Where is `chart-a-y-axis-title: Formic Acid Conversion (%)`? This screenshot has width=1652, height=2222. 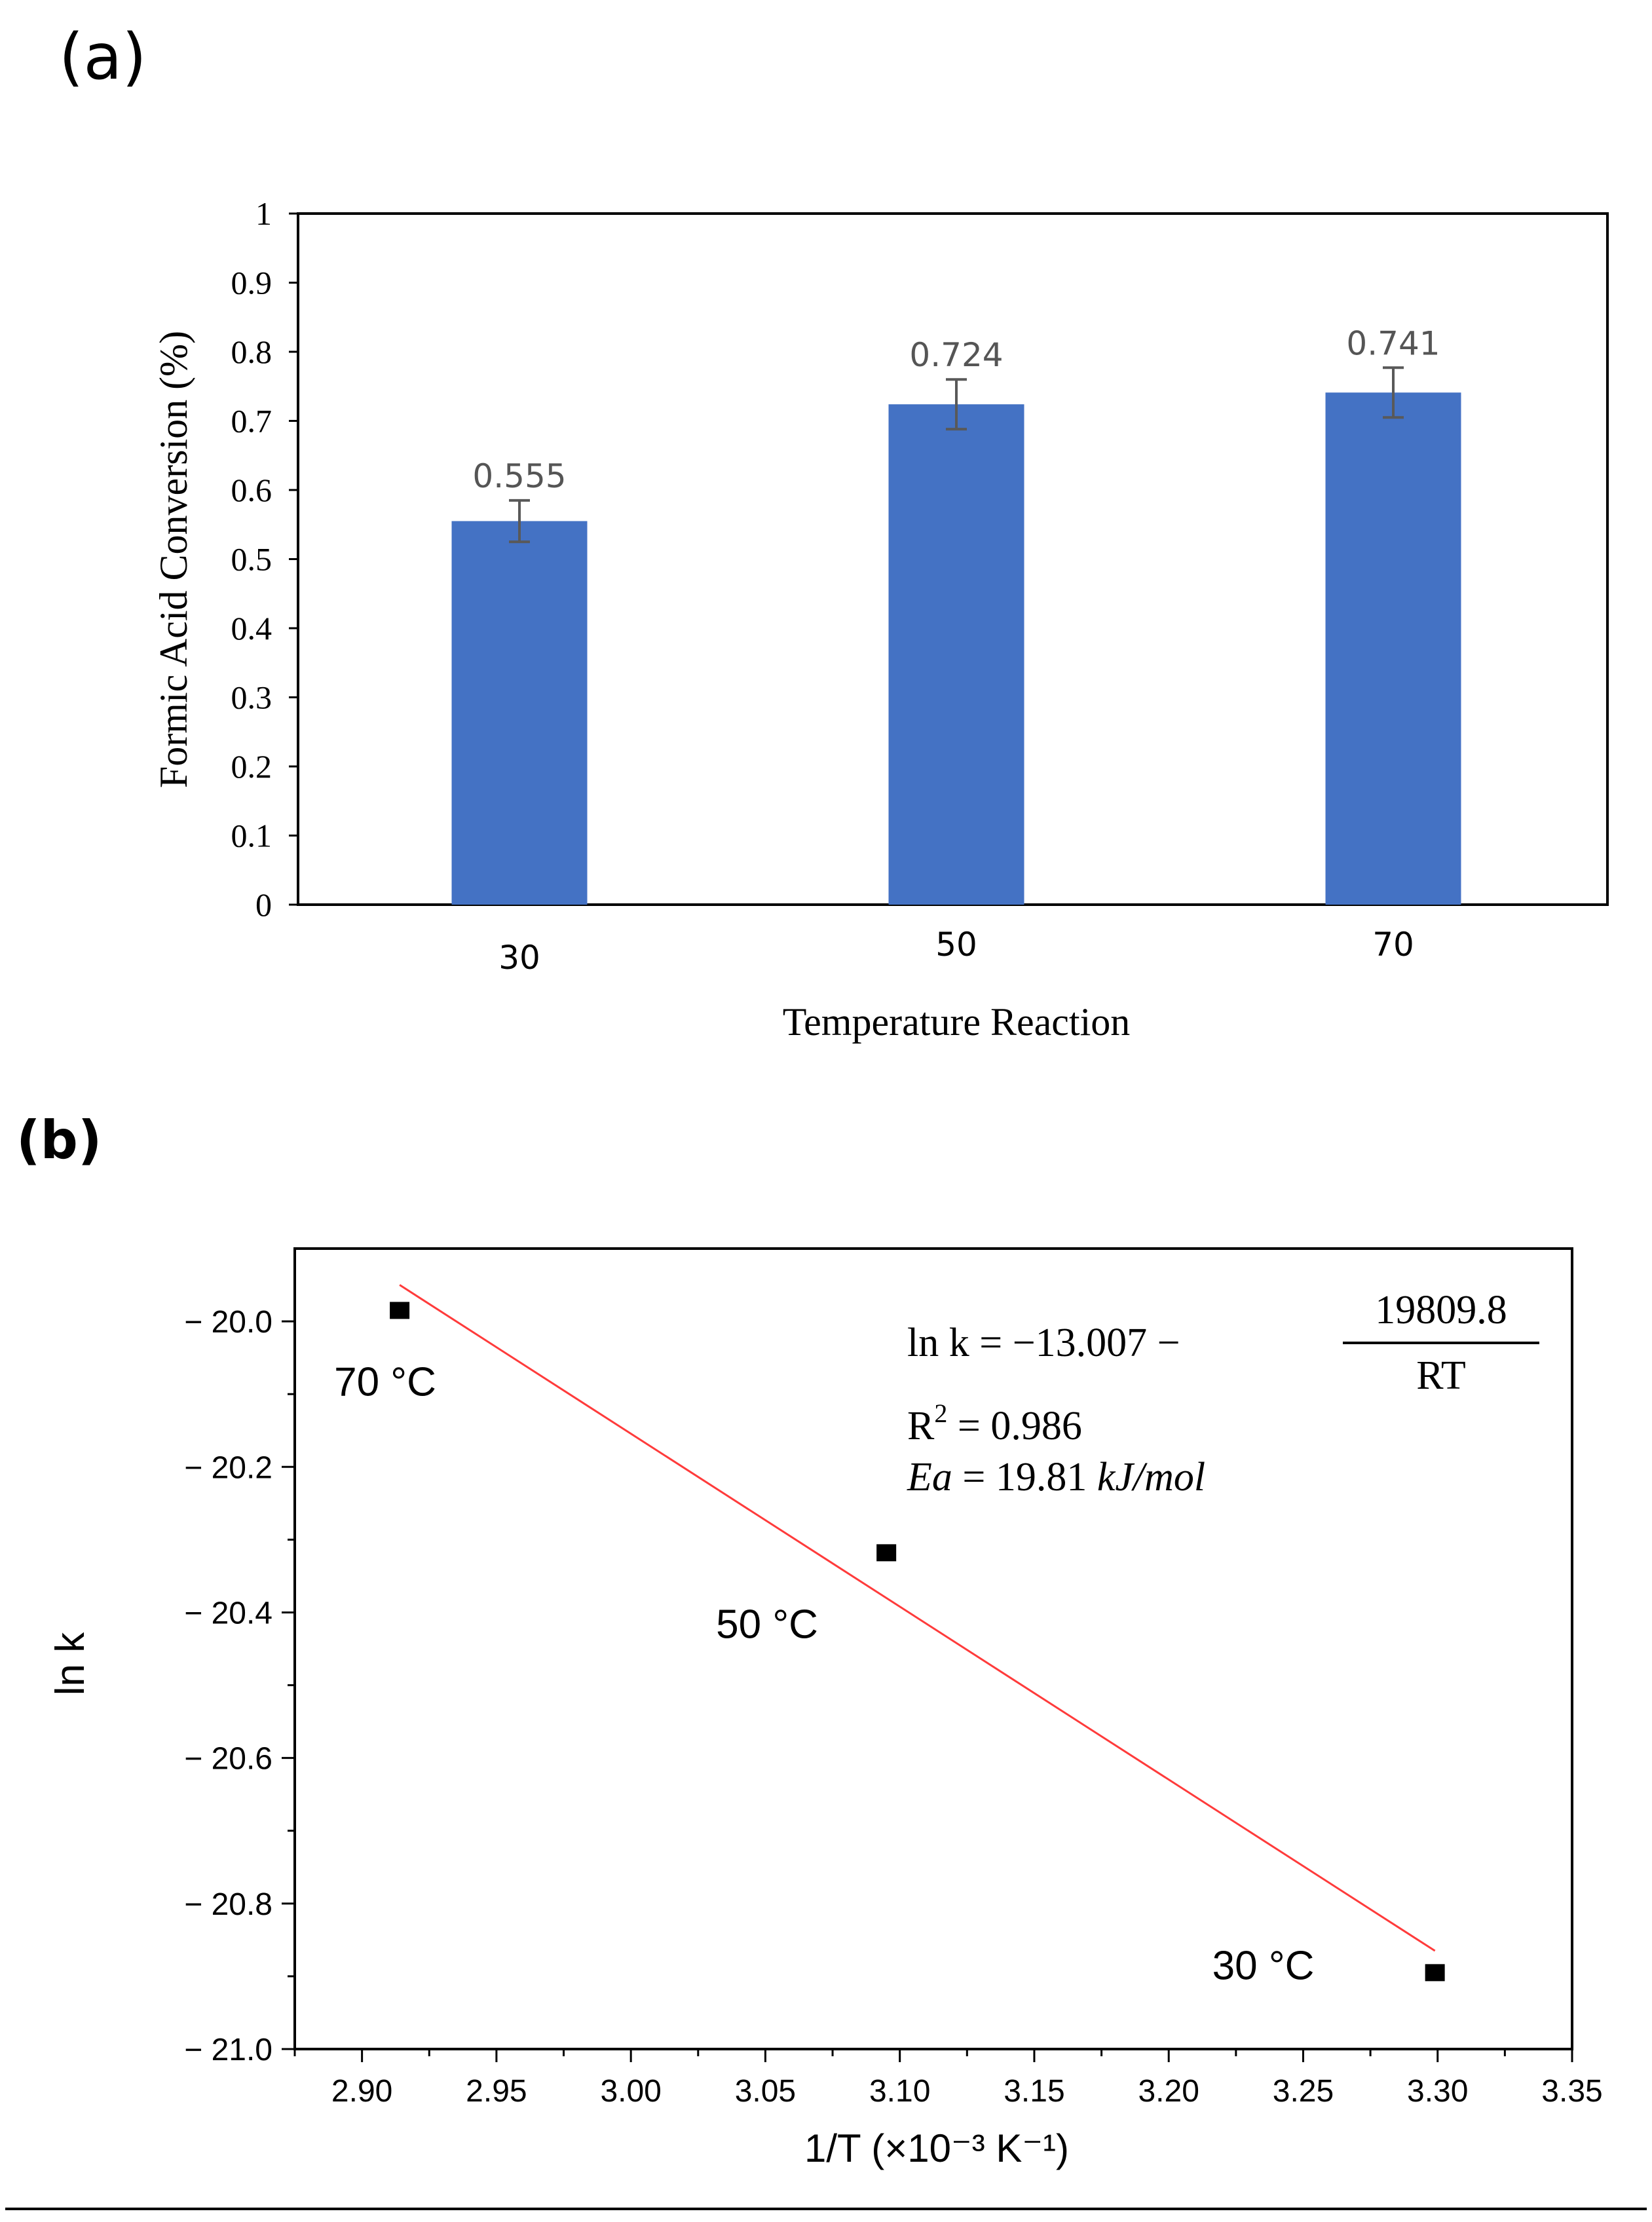
chart-a-y-axis-title: Formic Acid Conversion (%) is located at coordinates (174, 559).